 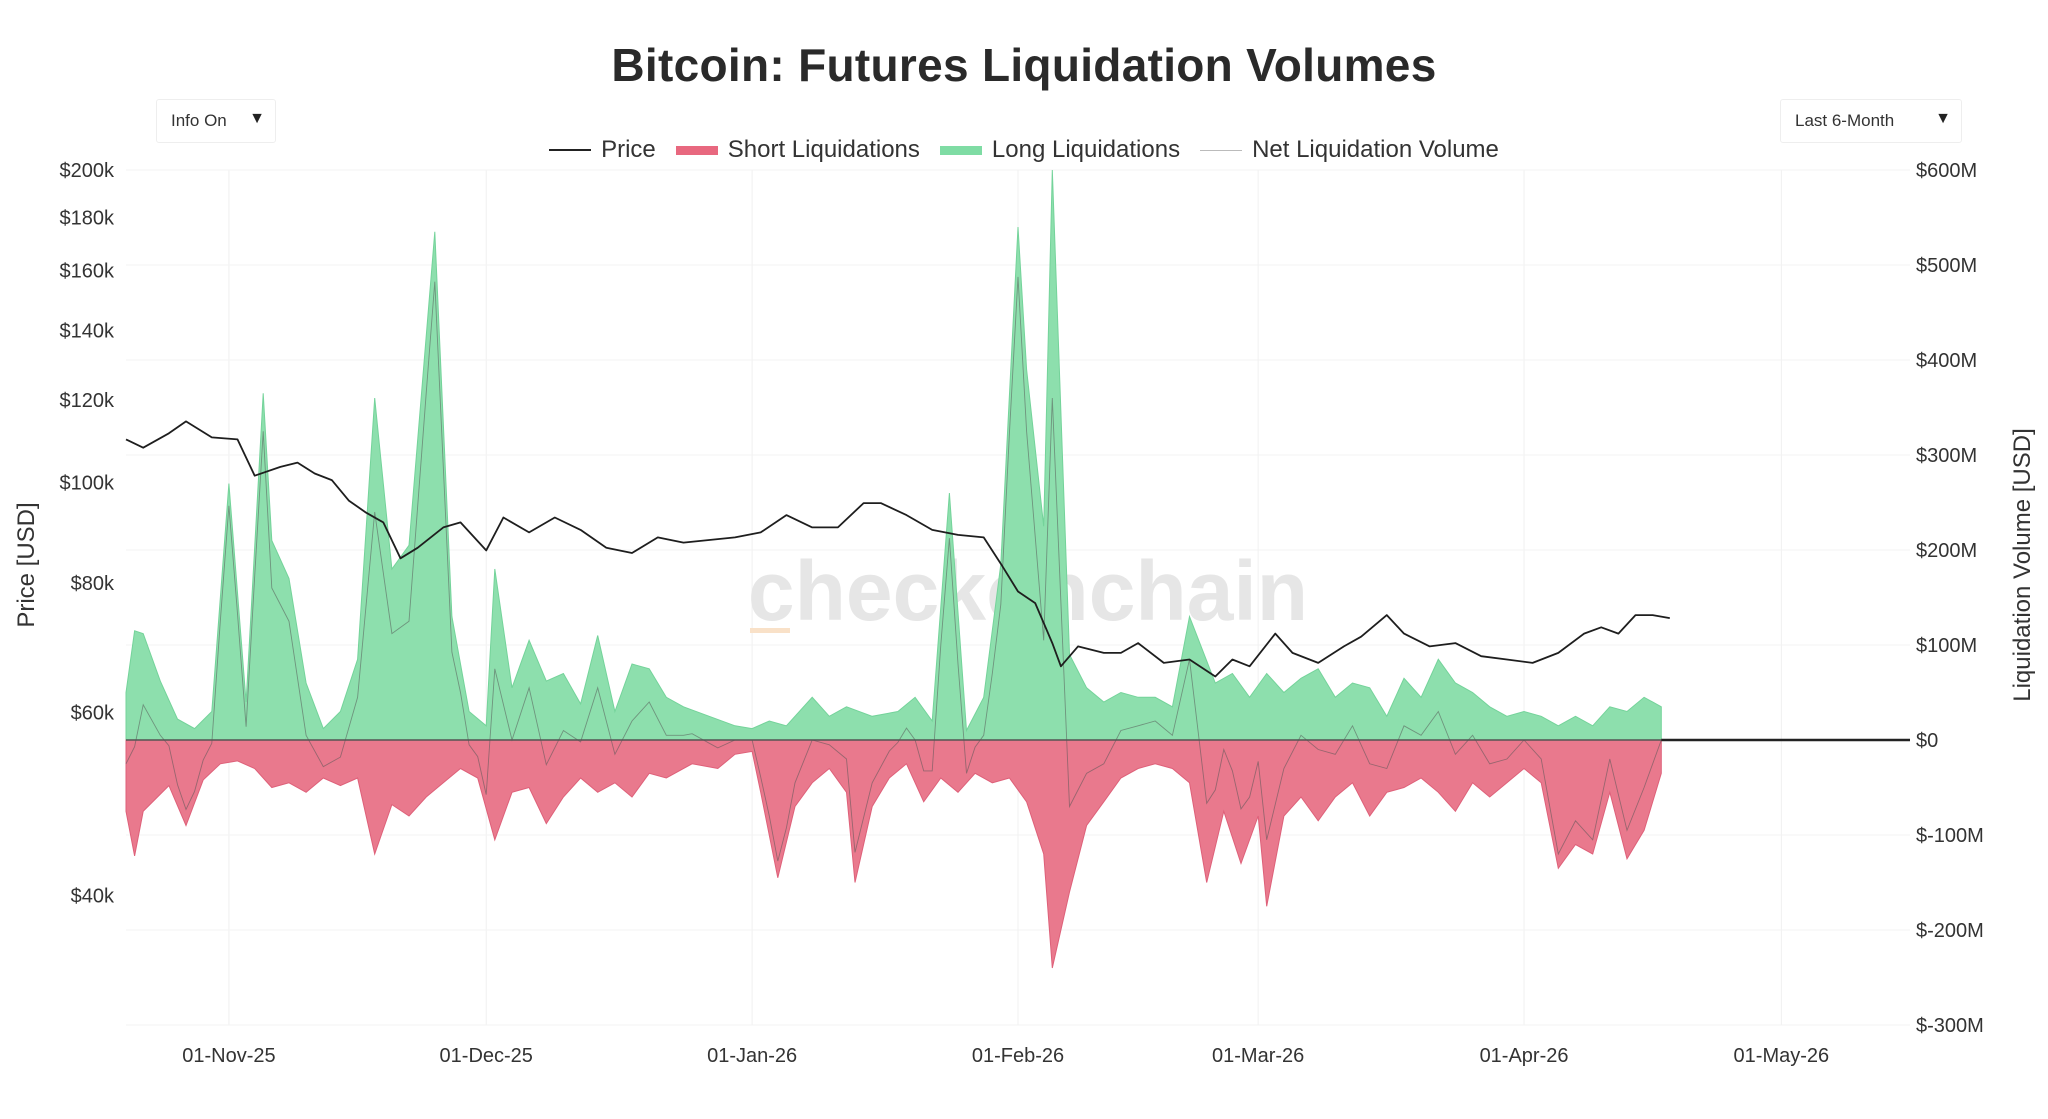 What do you see at coordinates (199, 120) in the screenshot?
I see `info-toggle-label: Info On` at bounding box center [199, 120].